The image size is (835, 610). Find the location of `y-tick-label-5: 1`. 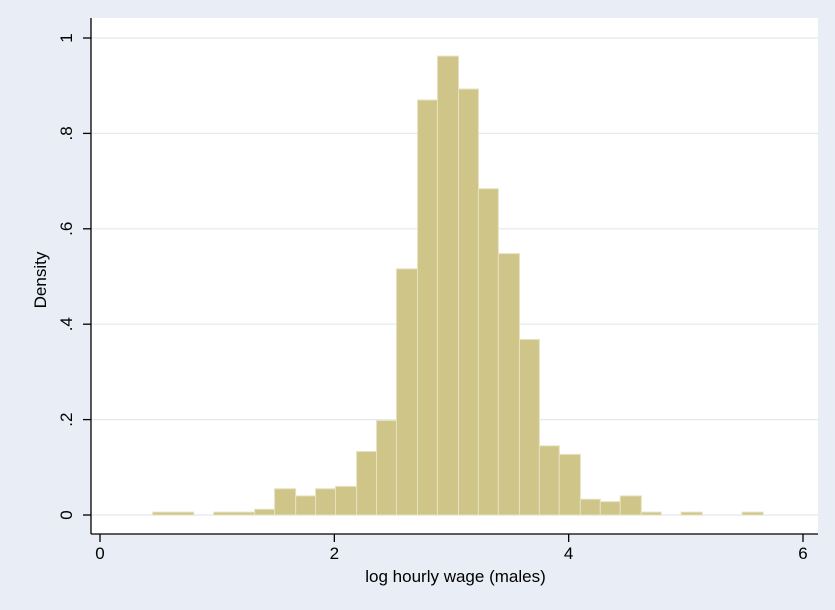

y-tick-label-5: 1 is located at coordinates (66, 37).